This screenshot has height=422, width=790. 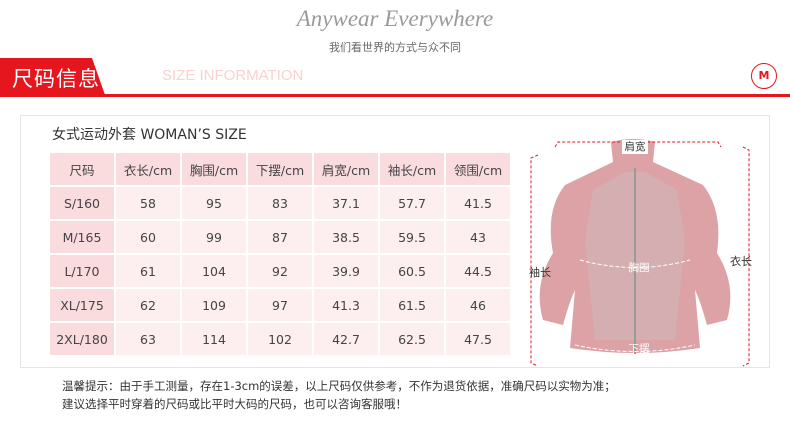 I want to click on measurement-cell: 87, so click(x=280, y=237).